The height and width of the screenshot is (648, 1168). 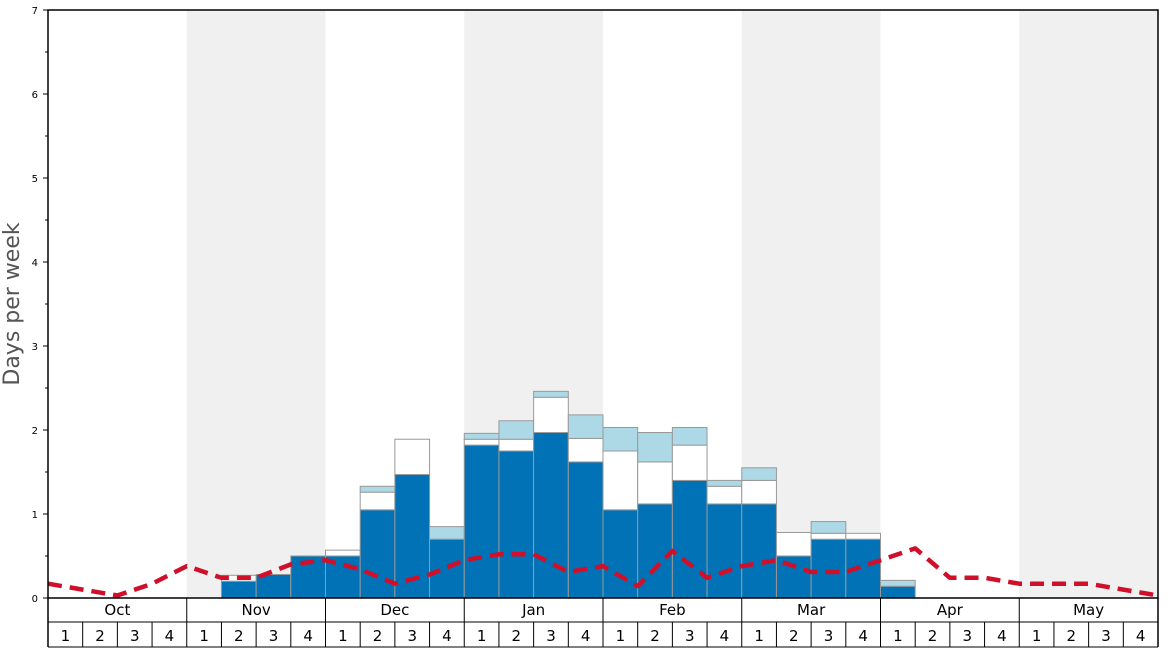 What do you see at coordinates (35, 263) in the screenshot?
I see `y-tick-label: 4` at bounding box center [35, 263].